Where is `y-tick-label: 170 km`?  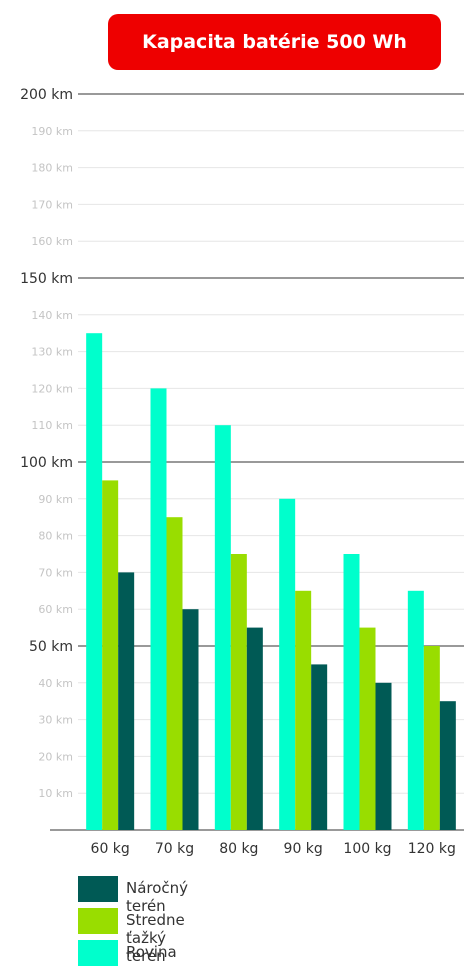 y-tick-label: 170 km is located at coordinates (52, 204).